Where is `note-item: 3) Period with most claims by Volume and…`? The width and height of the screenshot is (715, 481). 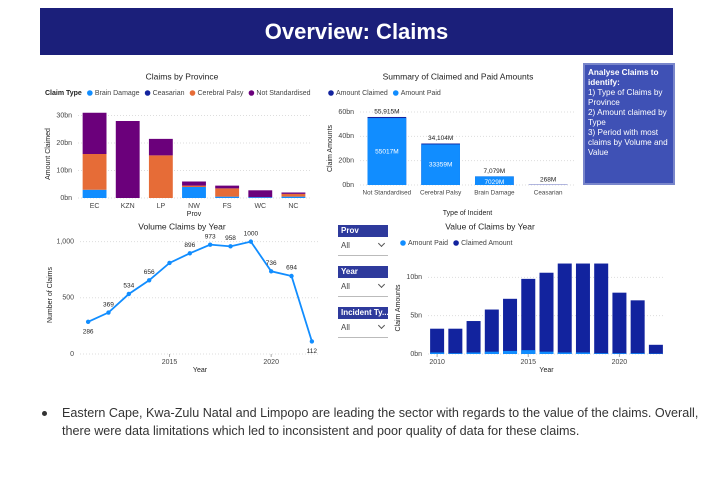 note-item: 3) Period with most claims by Volume and… is located at coordinates (628, 142).